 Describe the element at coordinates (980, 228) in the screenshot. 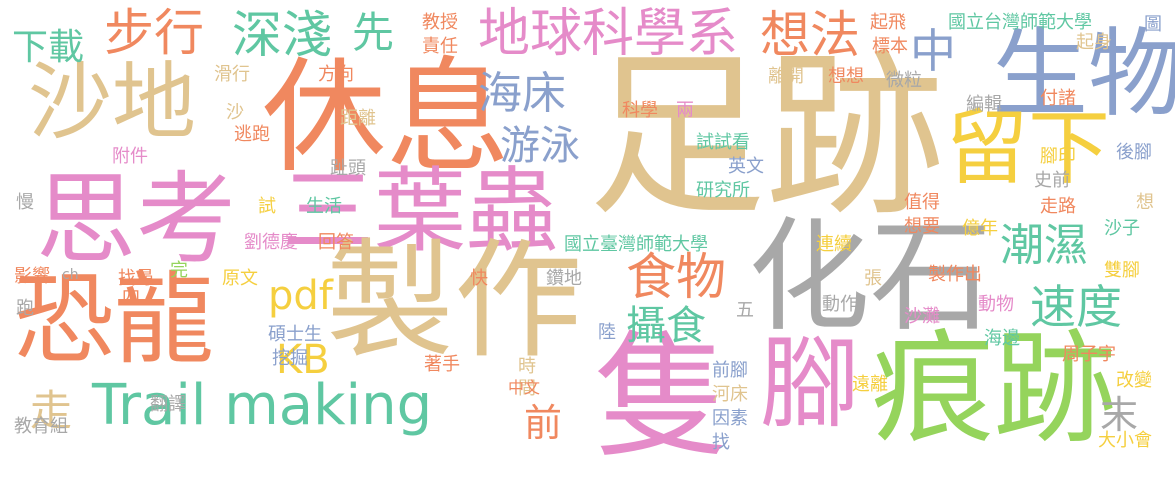

I see `cloud-word: 億年` at that location.